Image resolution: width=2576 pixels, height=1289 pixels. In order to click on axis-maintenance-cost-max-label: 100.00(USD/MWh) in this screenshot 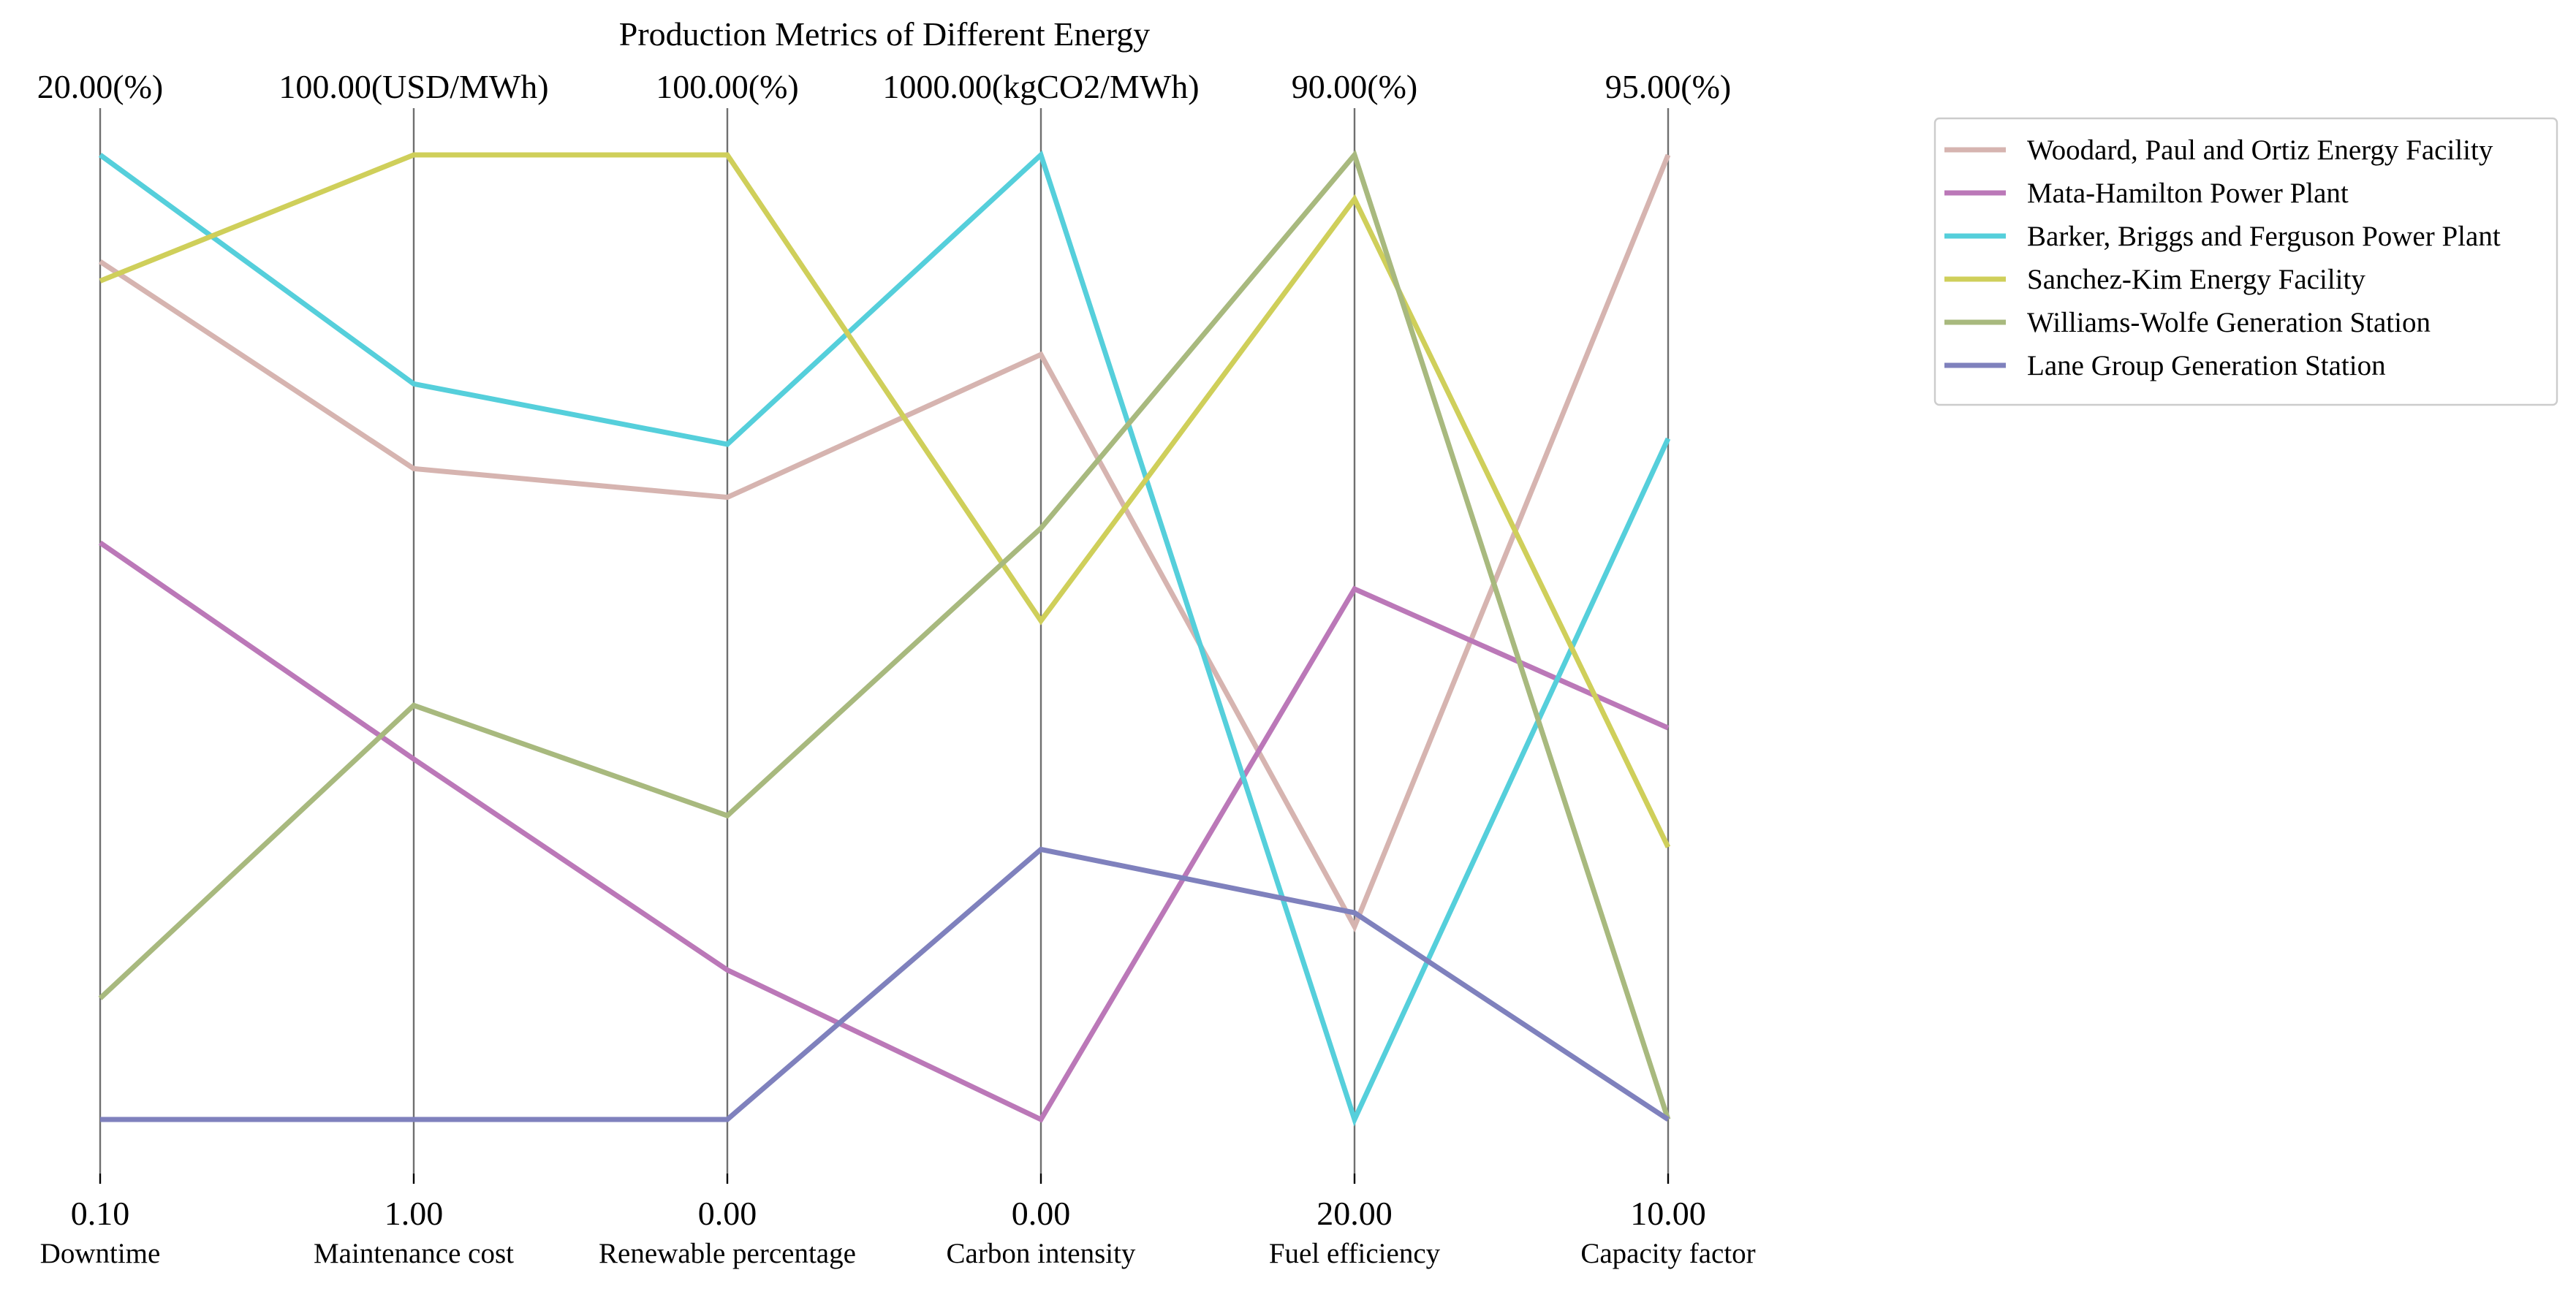, I will do `click(413, 86)`.